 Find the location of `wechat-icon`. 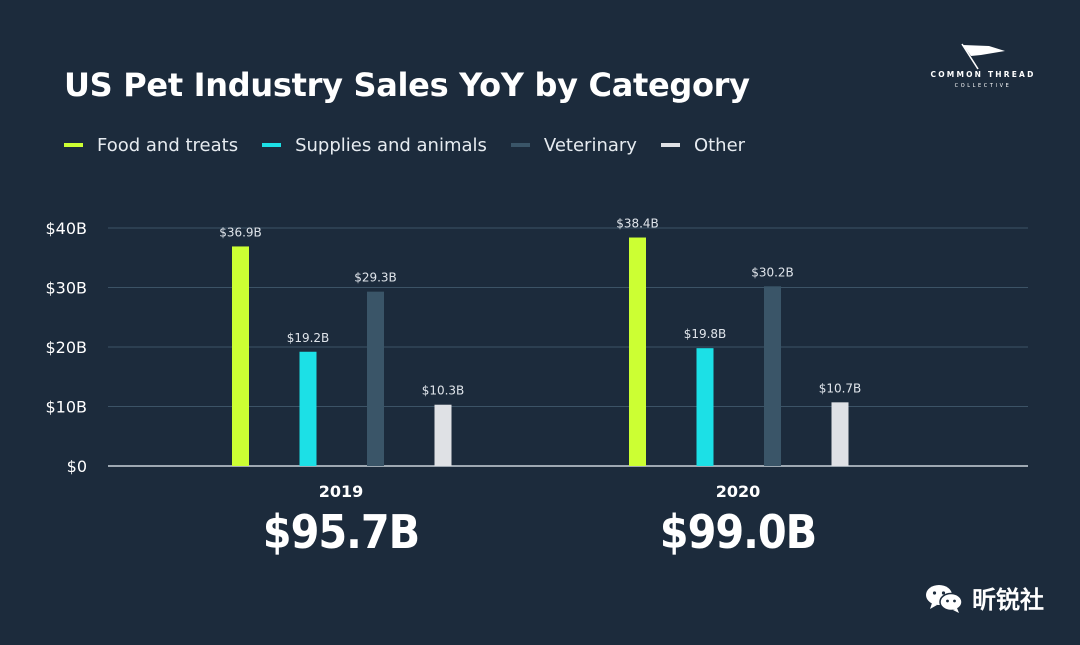

wechat-icon is located at coordinates (944, 598).